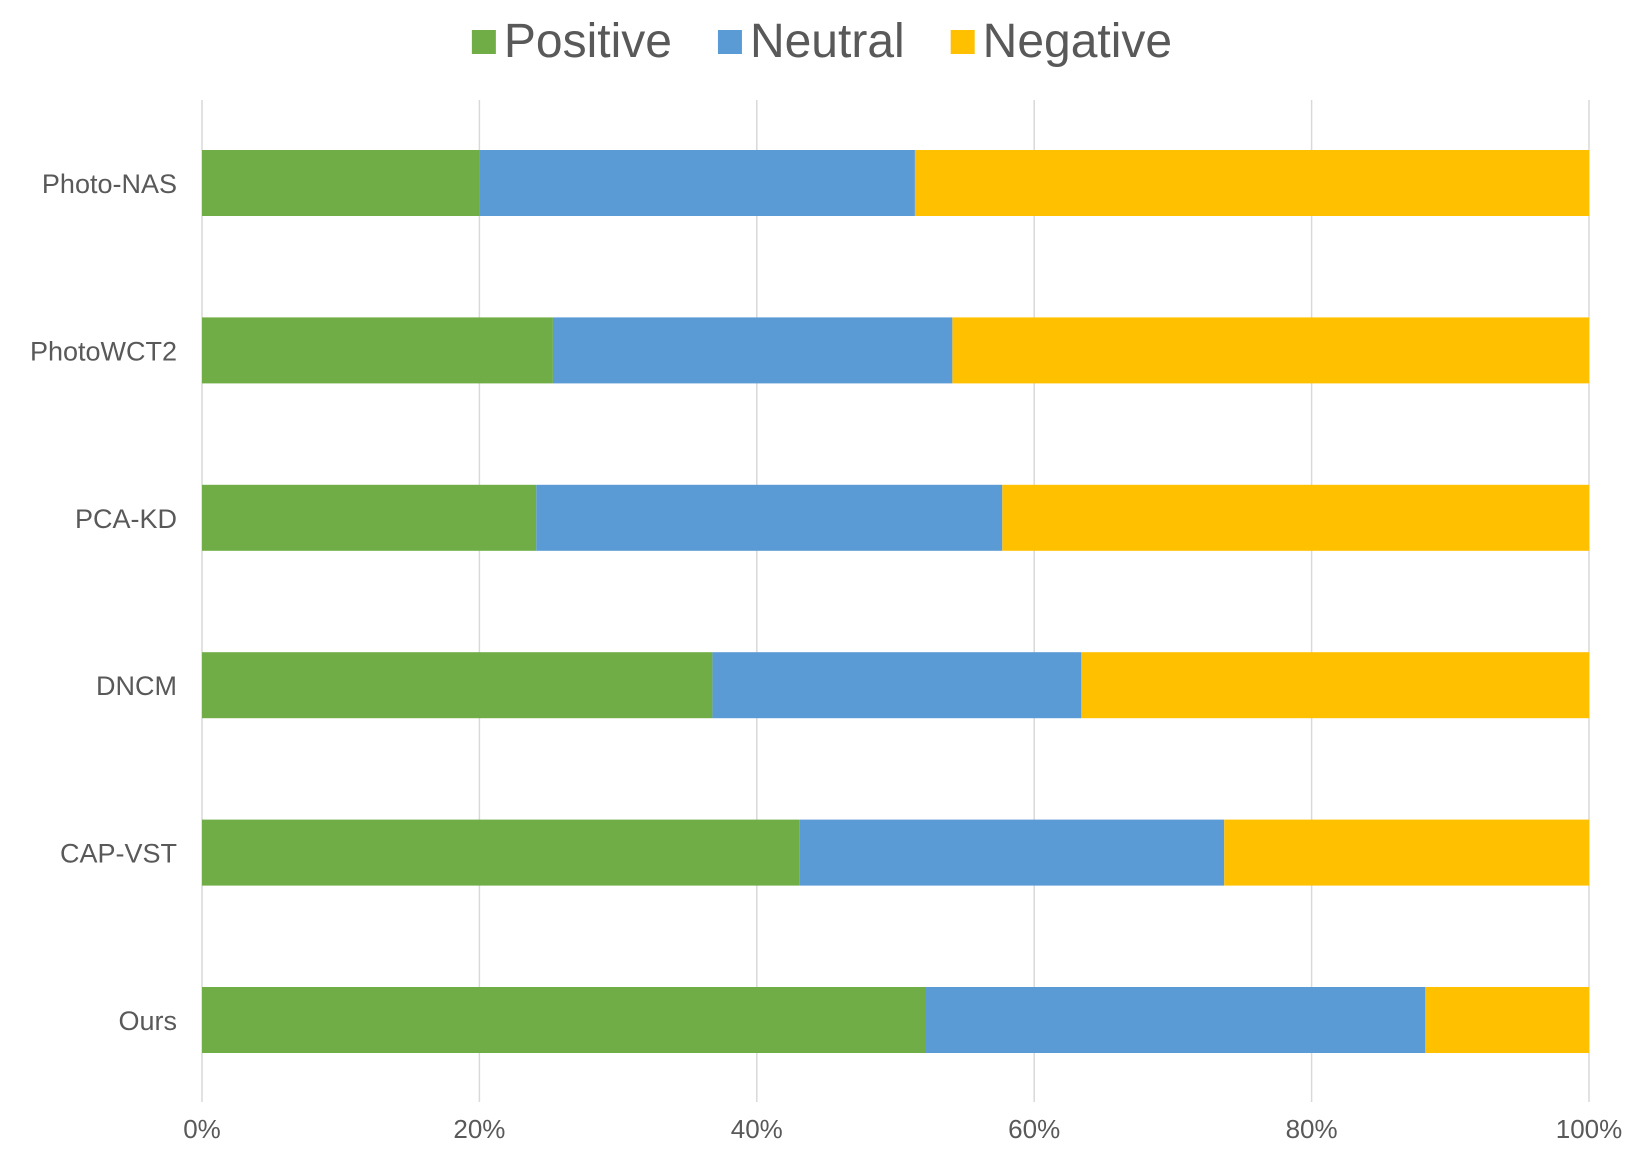 The image size is (1644, 1165). Describe the element at coordinates (902, 1129) in the screenshot. I see `value-axis: 0% 20% 40% 60% 80% 100%` at that location.